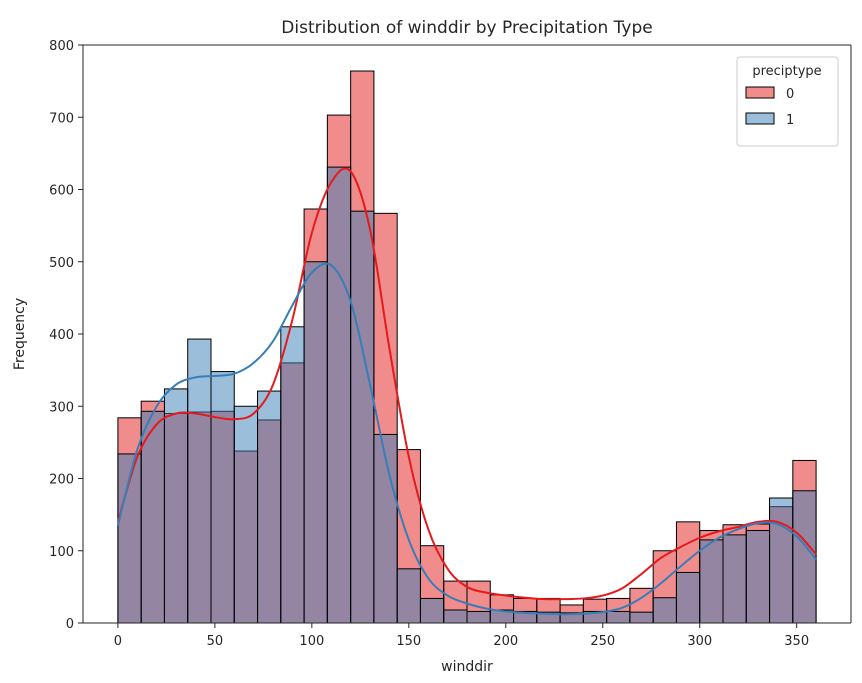  Describe the element at coordinates (61, 46) in the screenshot. I see `y-tick-label: 800` at that location.